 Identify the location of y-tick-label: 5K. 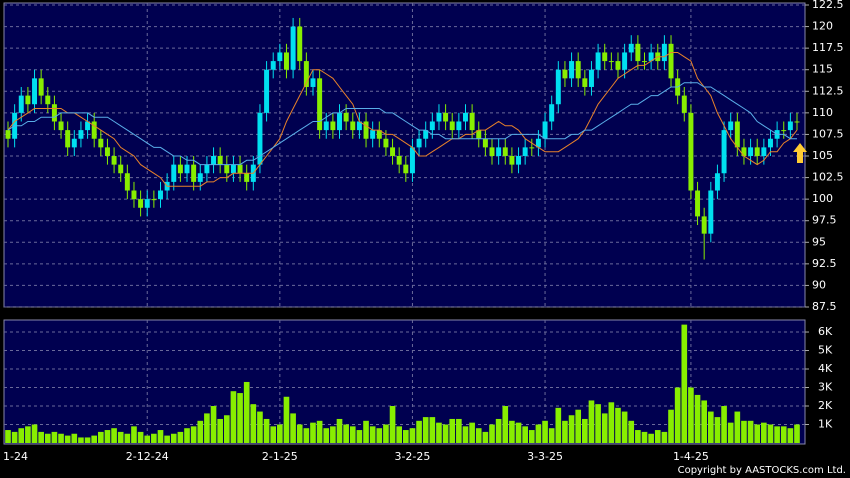
(825, 350).